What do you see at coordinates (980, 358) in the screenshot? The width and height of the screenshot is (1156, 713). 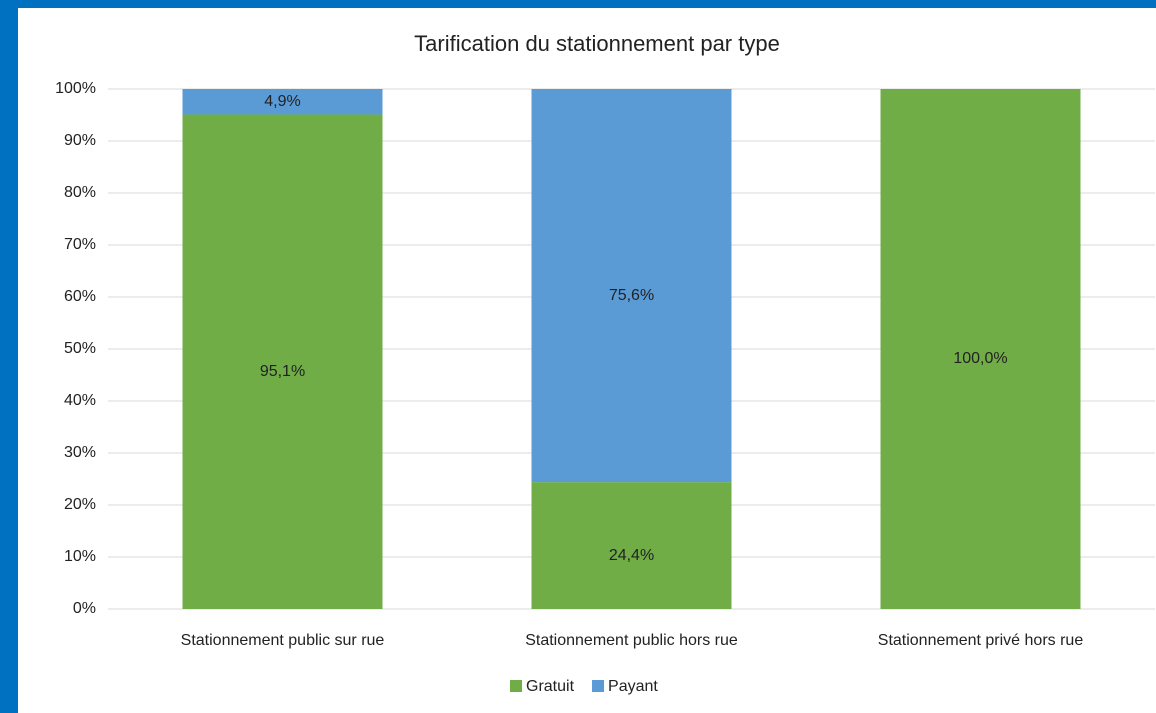 I see `data-label: 100,0%` at bounding box center [980, 358].